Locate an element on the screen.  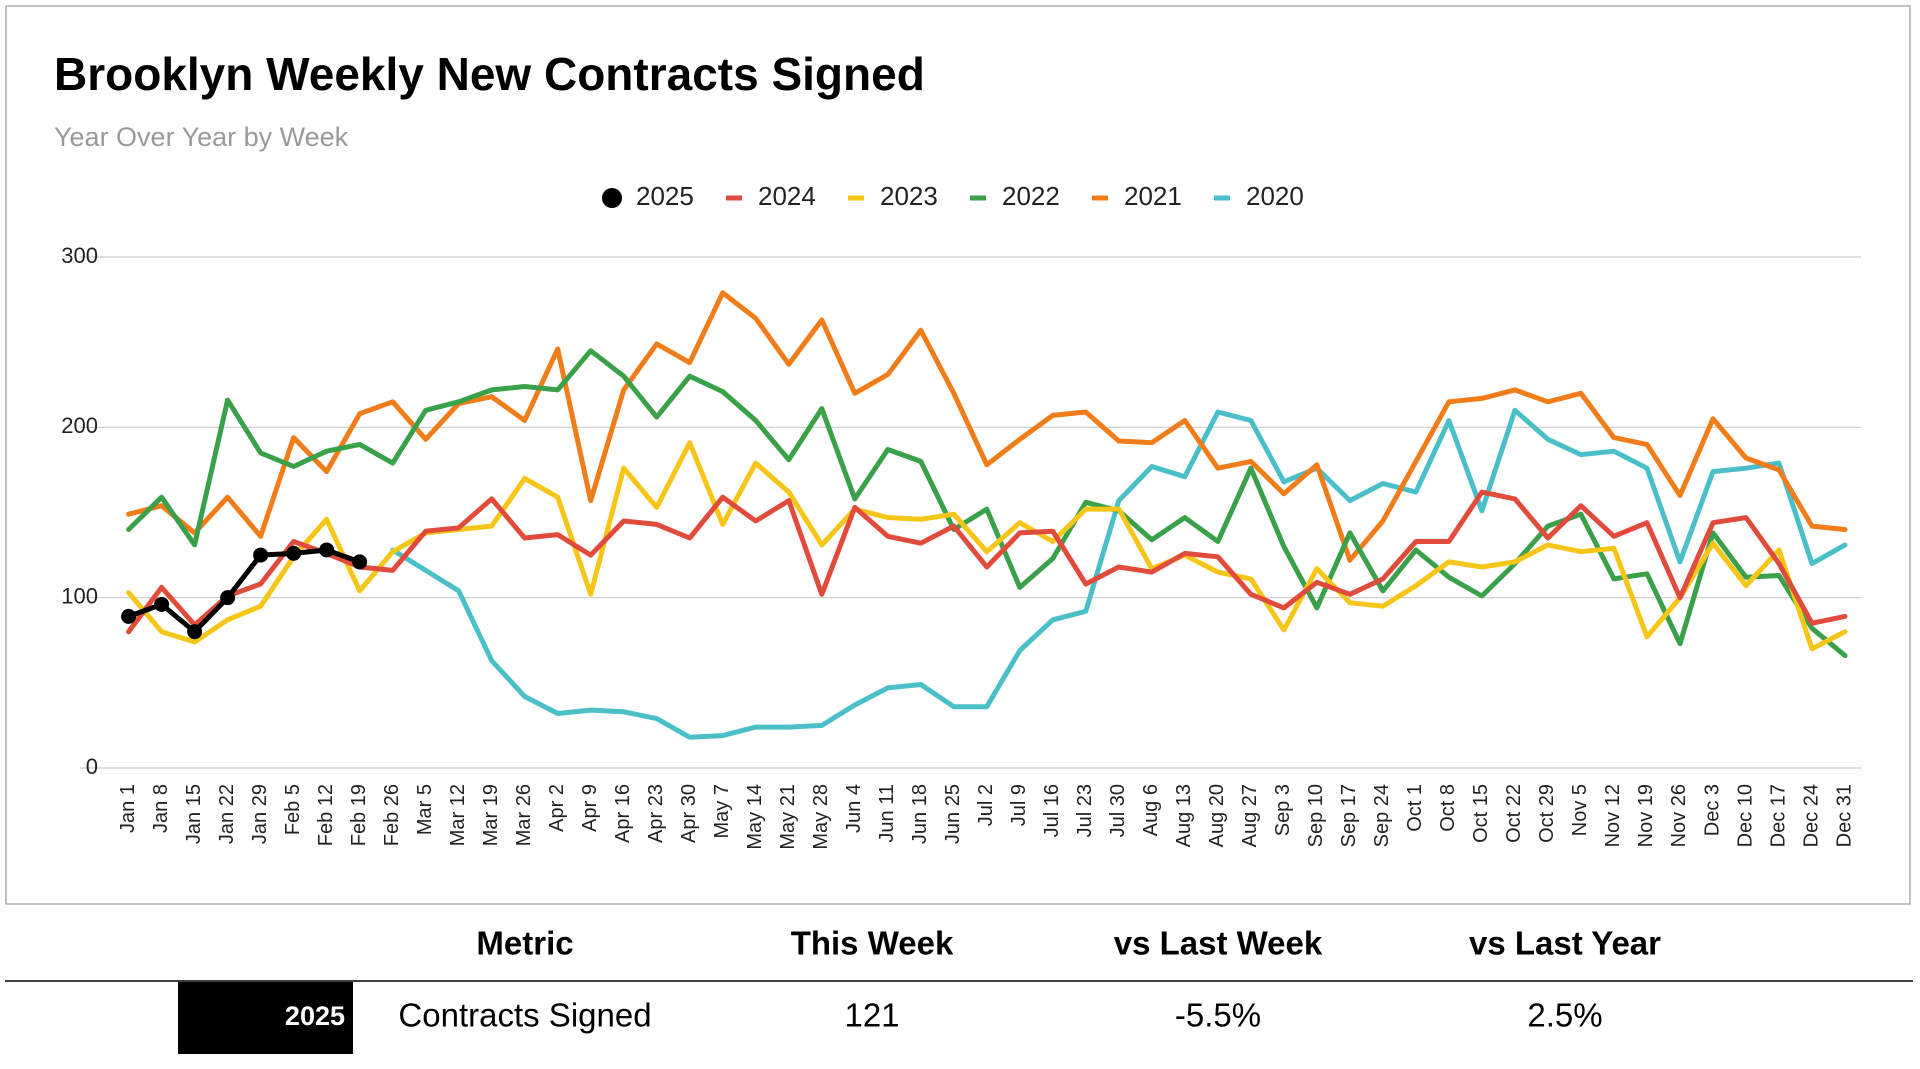
x-tick-label: Nov 12 is located at coordinates (1613, 815).